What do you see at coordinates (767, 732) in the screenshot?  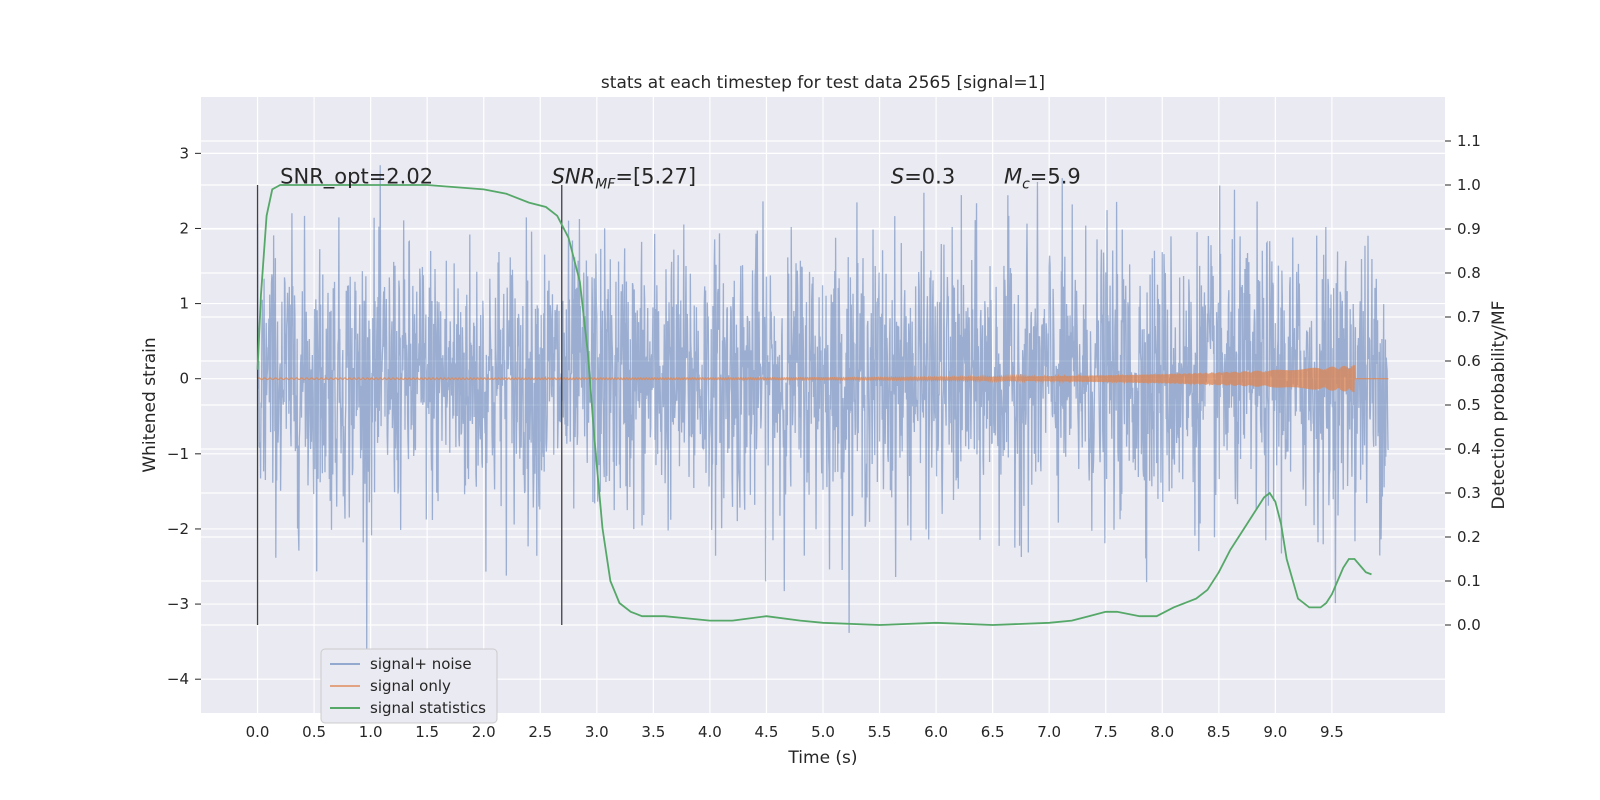 I see `x-tick-label: 4.5` at bounding box center [767, 732].